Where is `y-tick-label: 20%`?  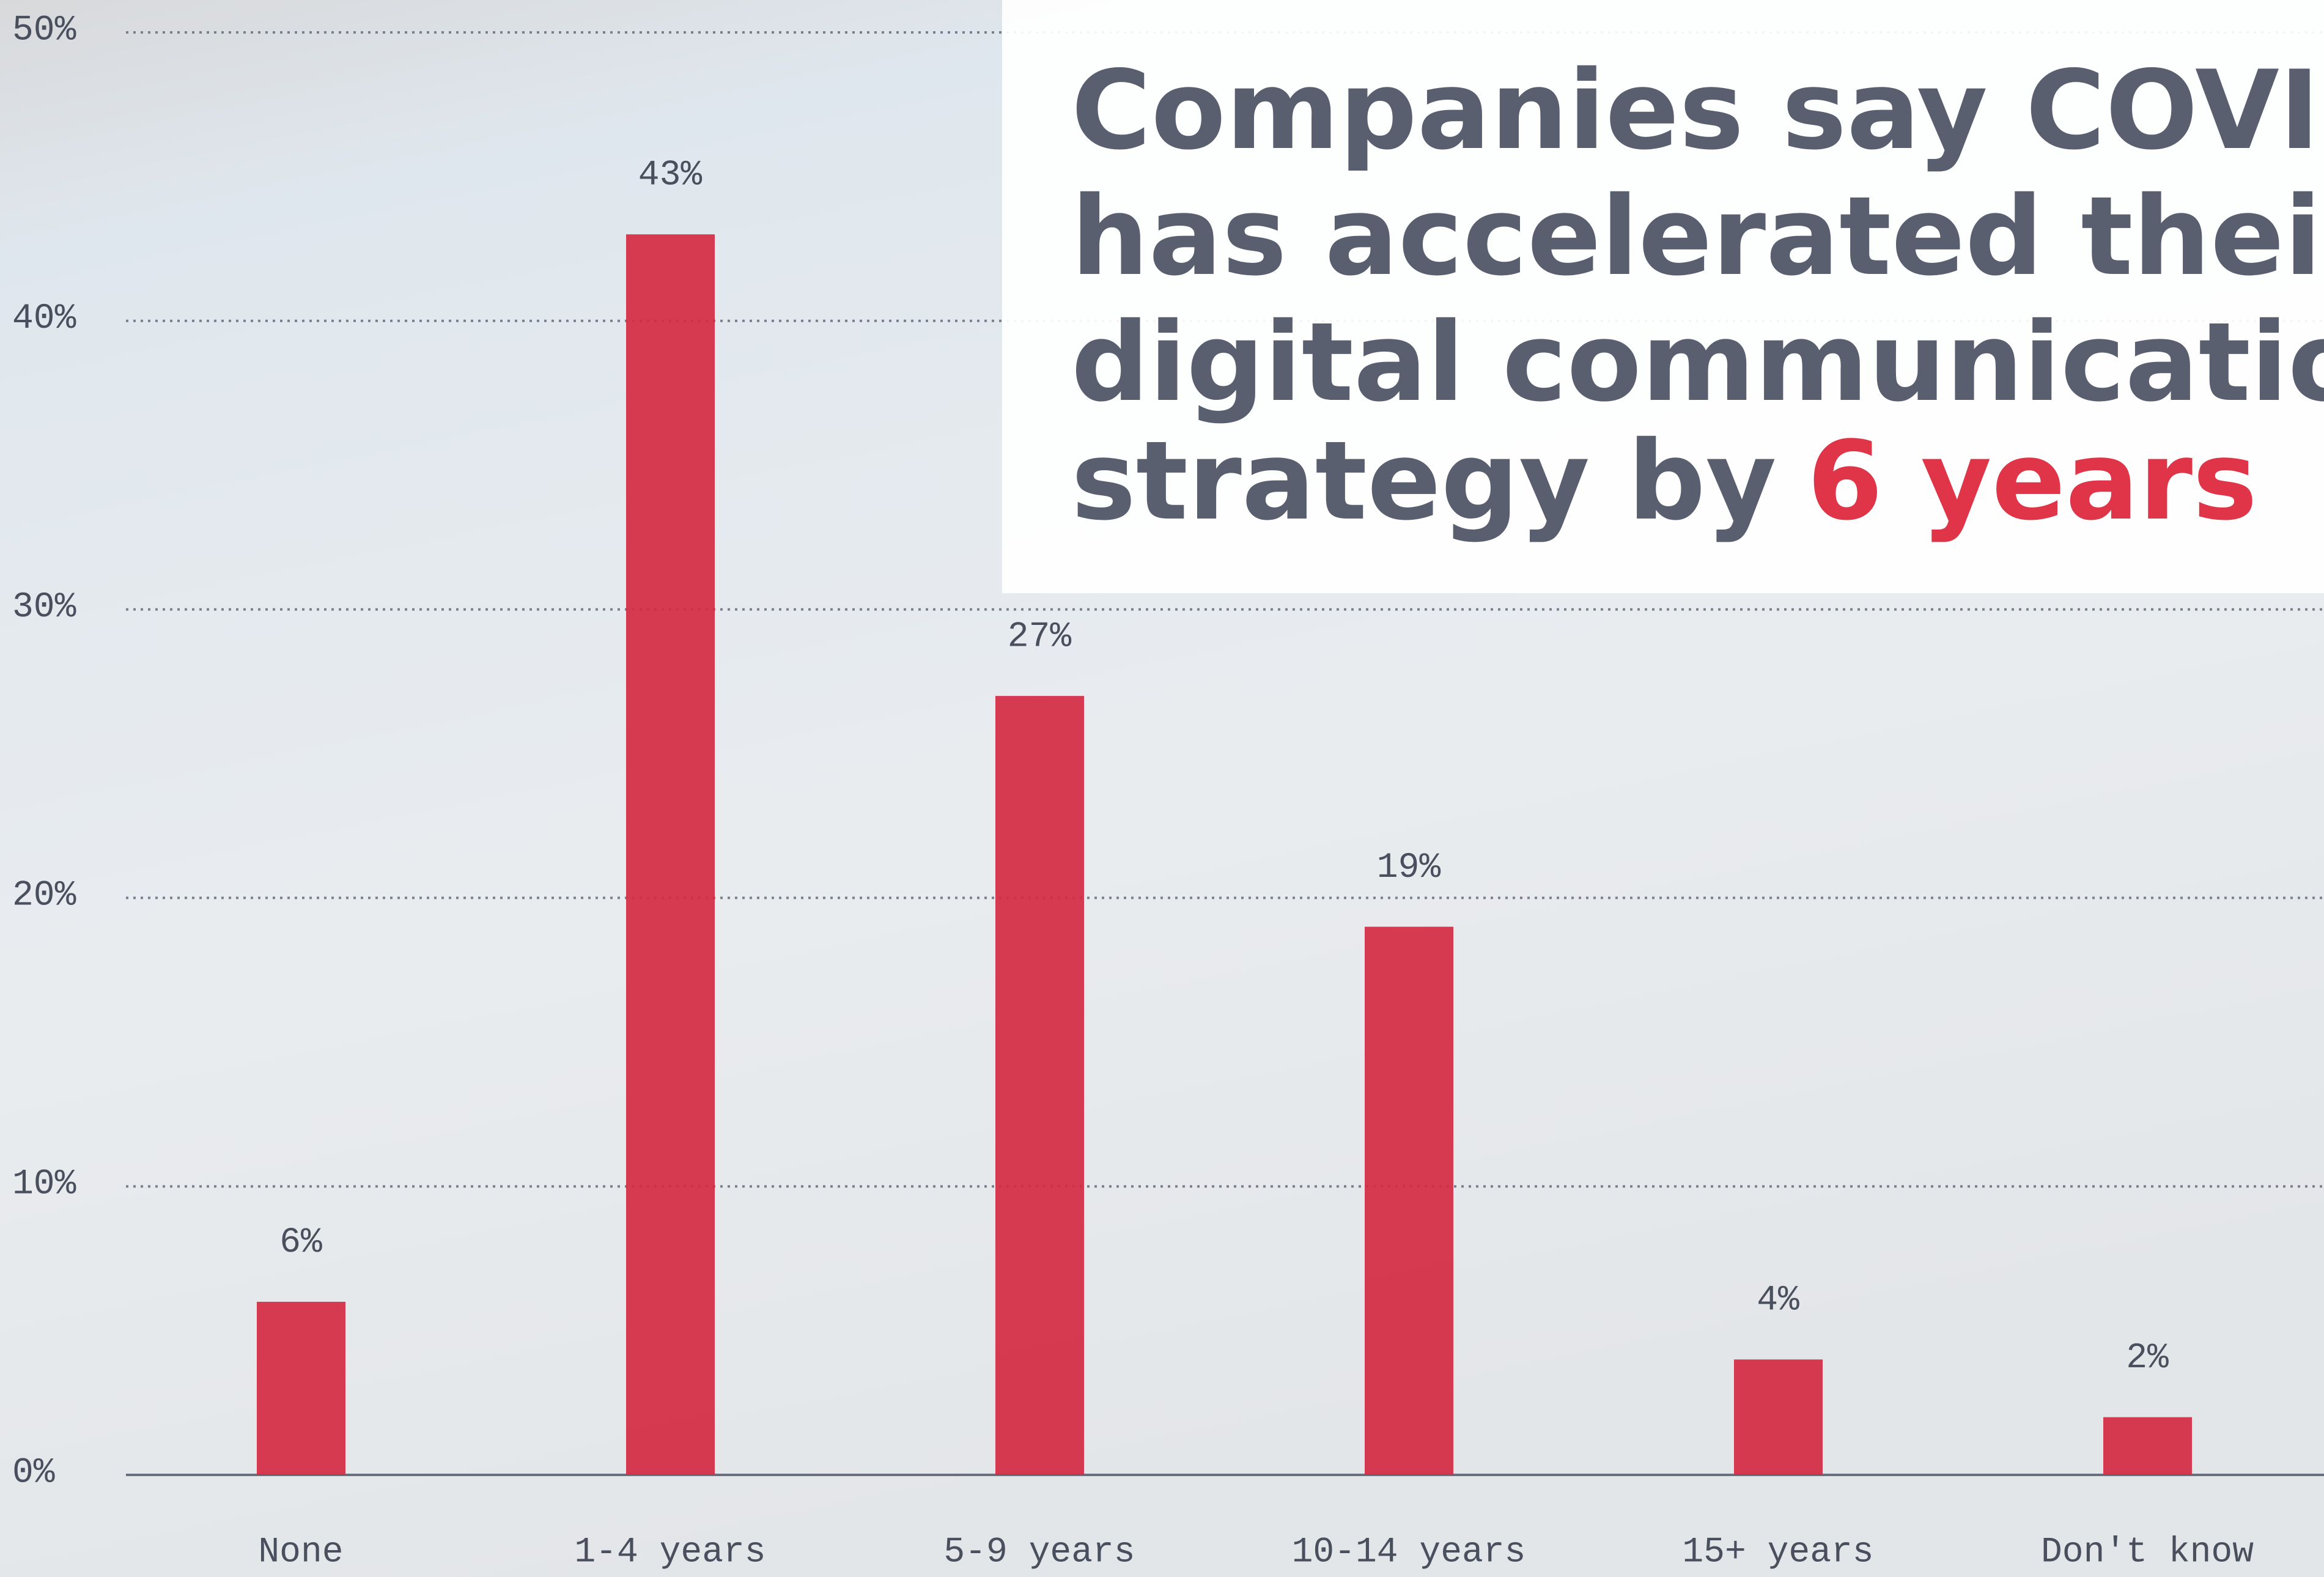
y-tick-label: 20% is located at coordinates (44, 896).